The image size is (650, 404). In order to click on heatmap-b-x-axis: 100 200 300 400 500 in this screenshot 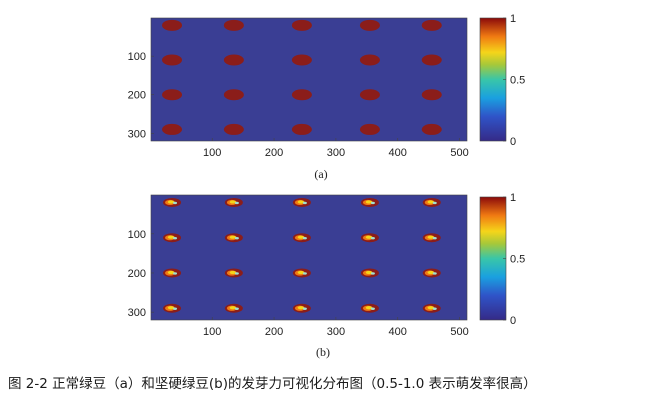, I will do `click(336, 327)`.